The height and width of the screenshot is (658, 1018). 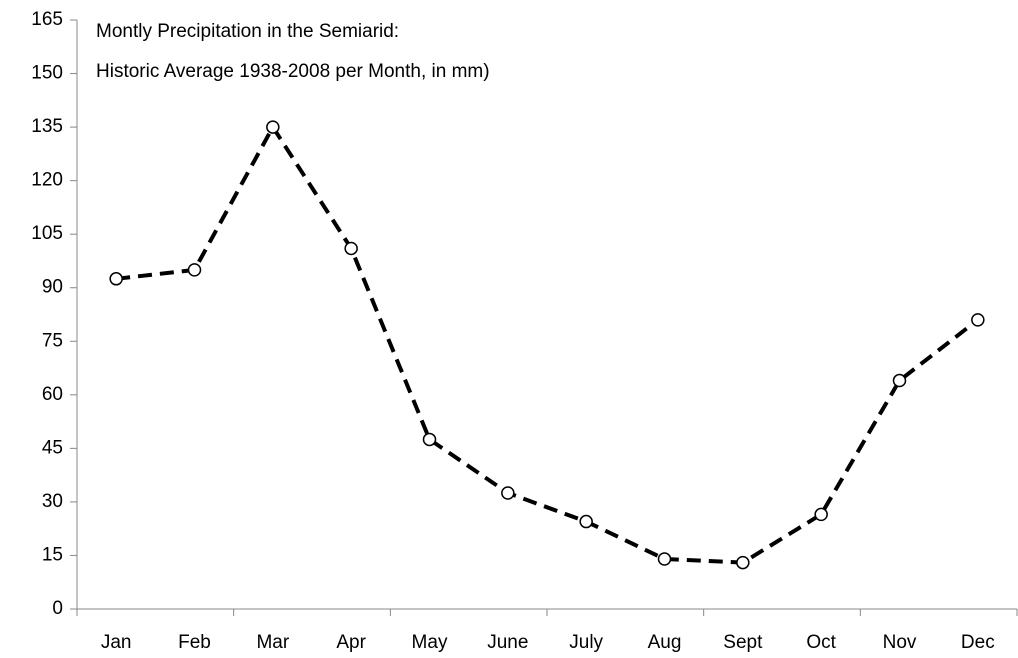 I want to click on x-tick-label: Oct, so click(x=821, y=642).